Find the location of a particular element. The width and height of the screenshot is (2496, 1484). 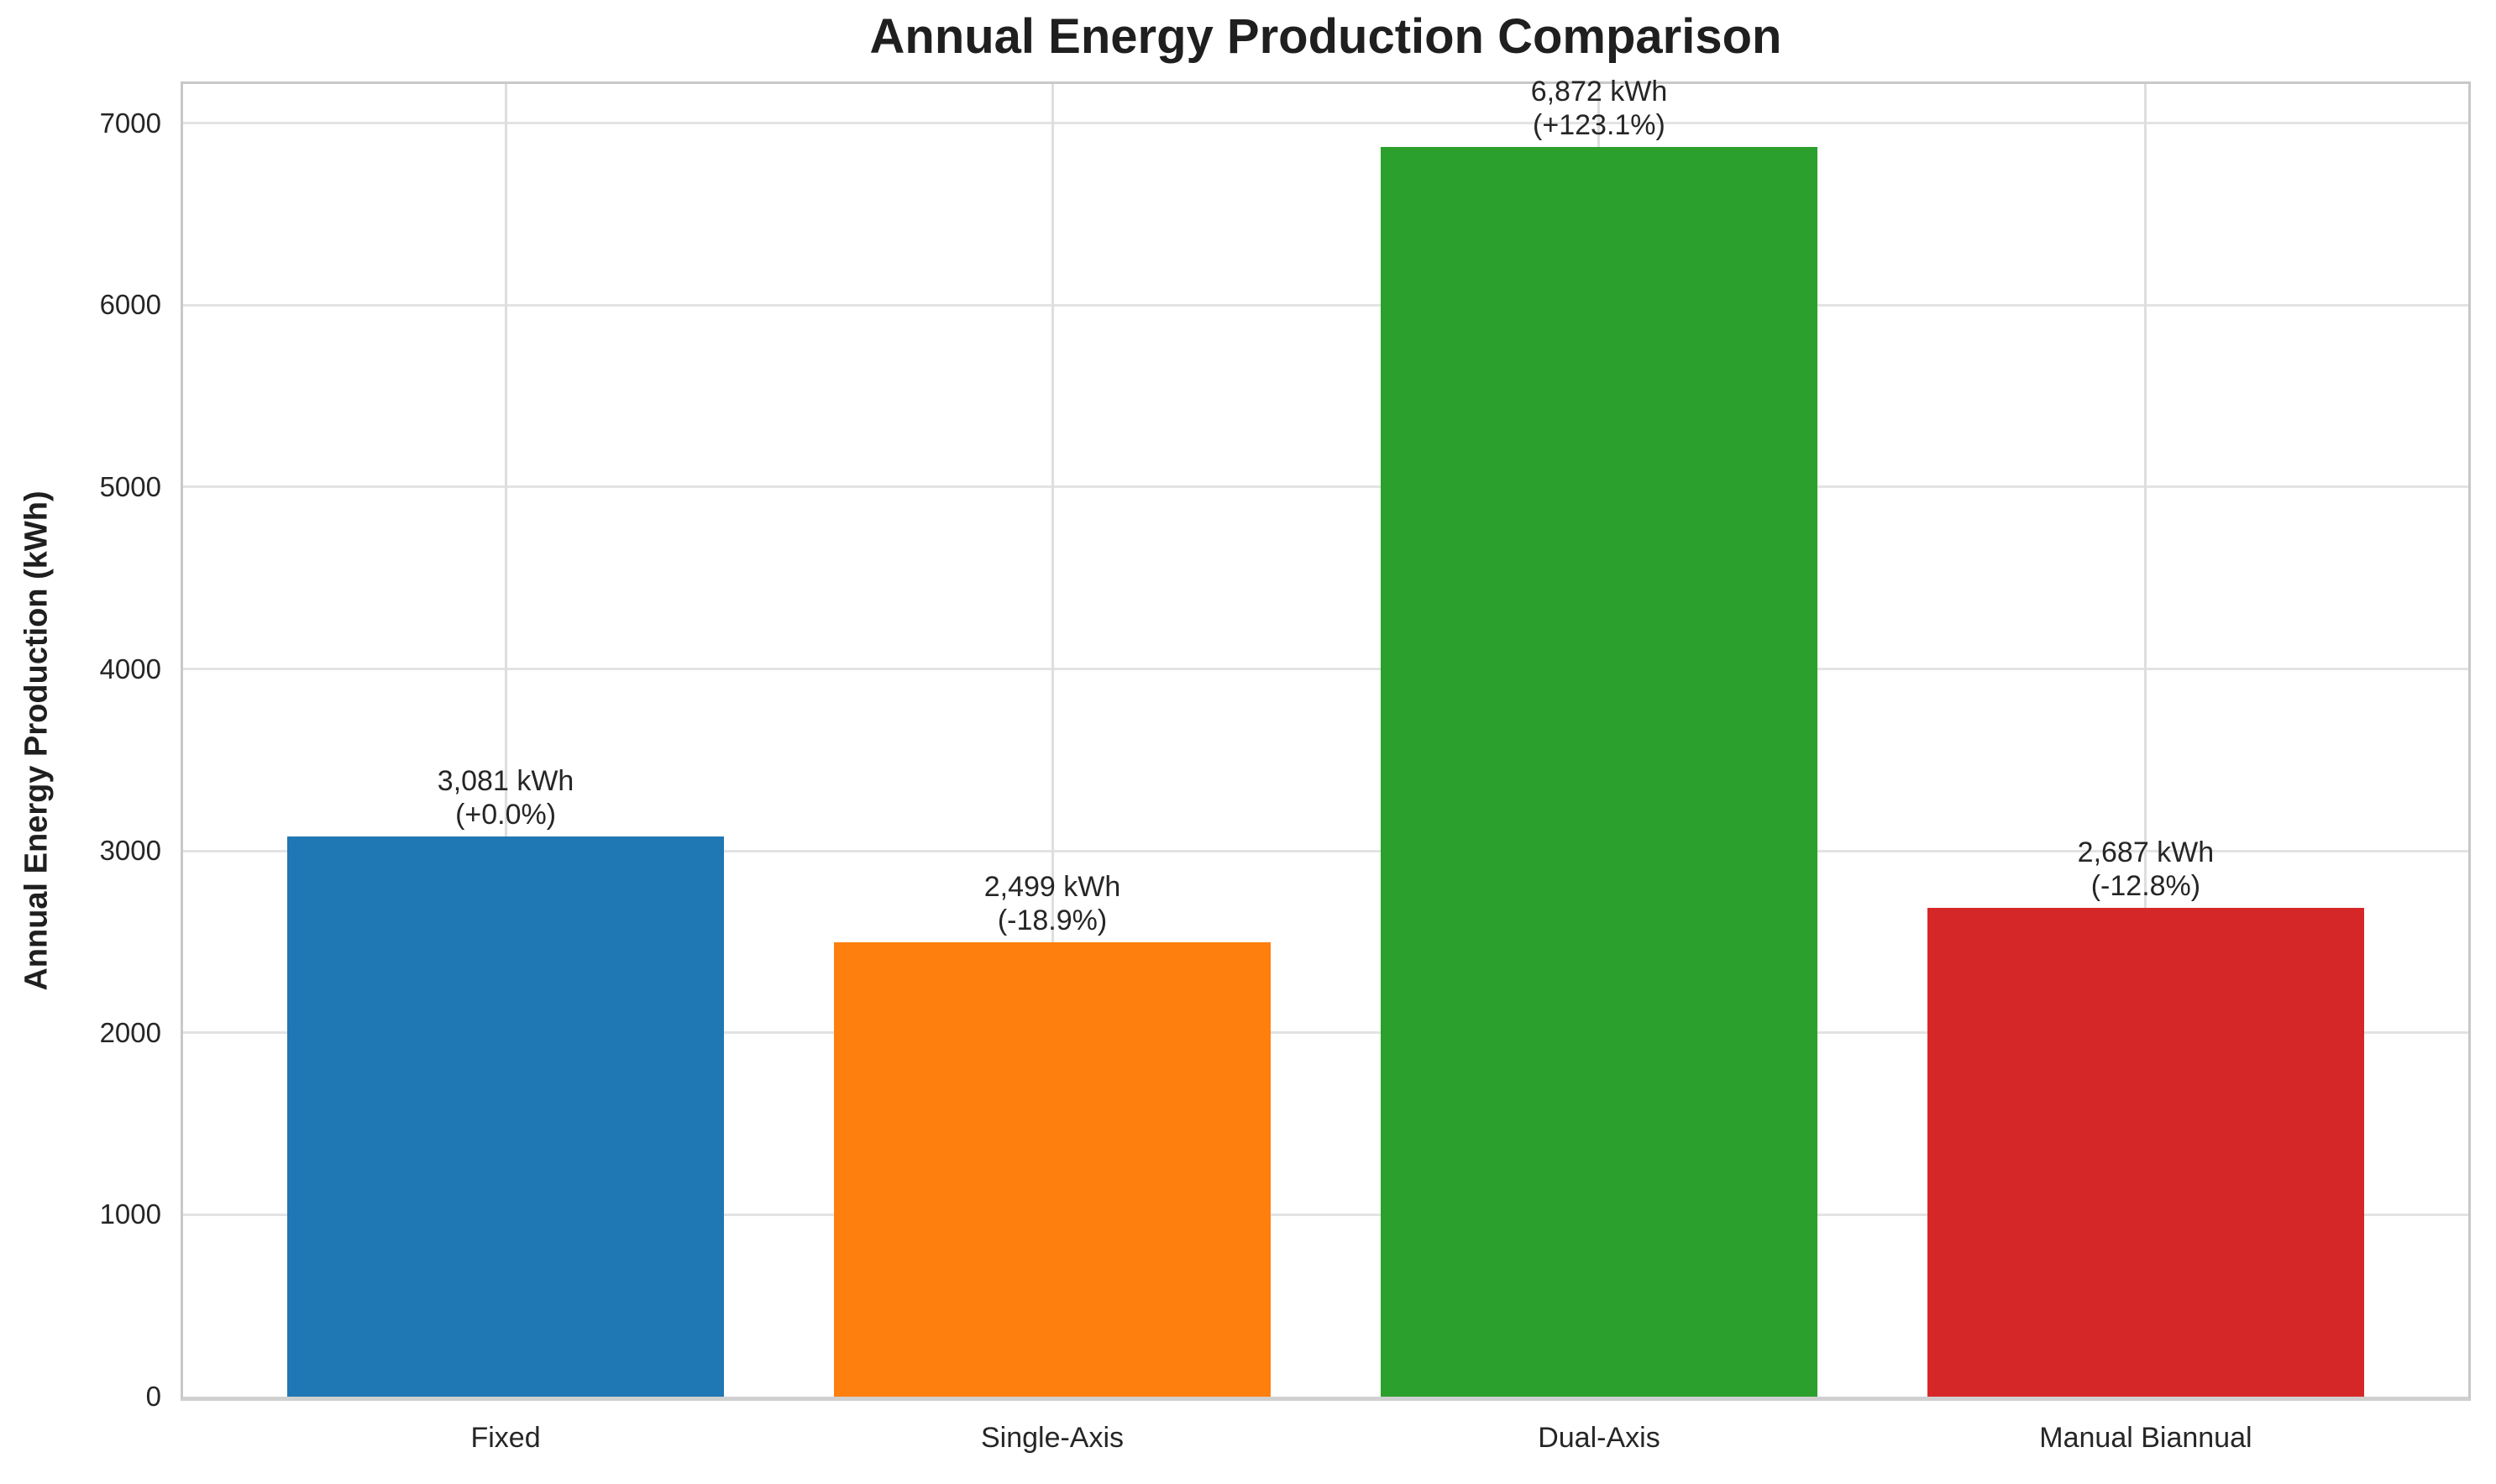

y-tick-label: 5000 is located at coordinates (130, 486).